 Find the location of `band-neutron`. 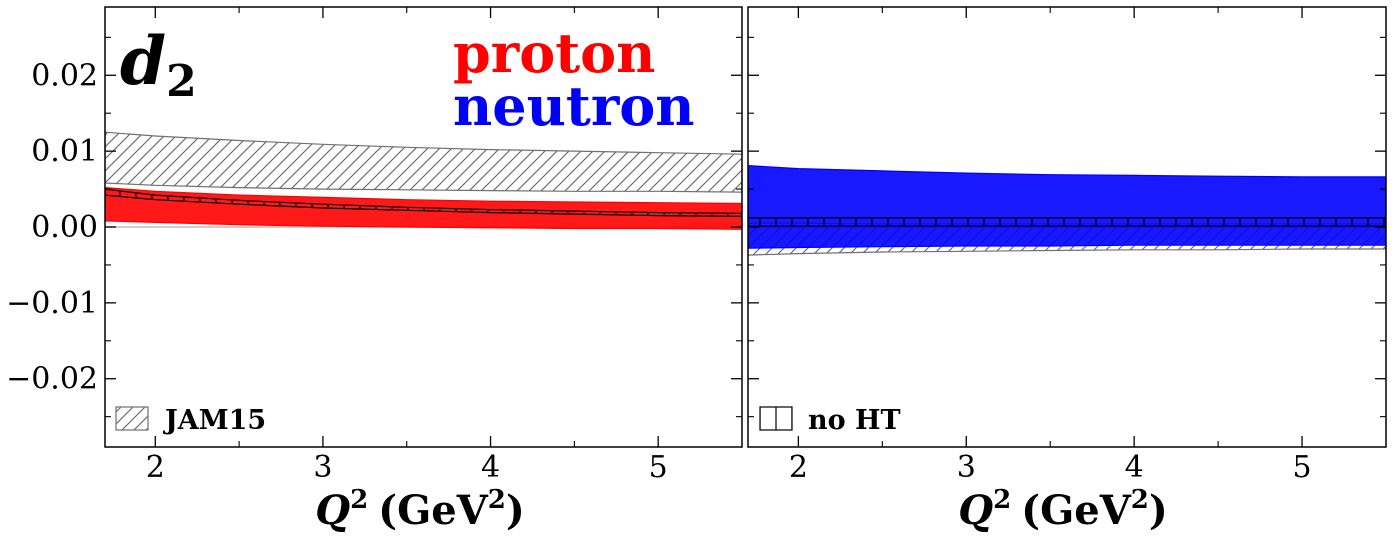

band-neutron is located at coordinates (1067, 206).